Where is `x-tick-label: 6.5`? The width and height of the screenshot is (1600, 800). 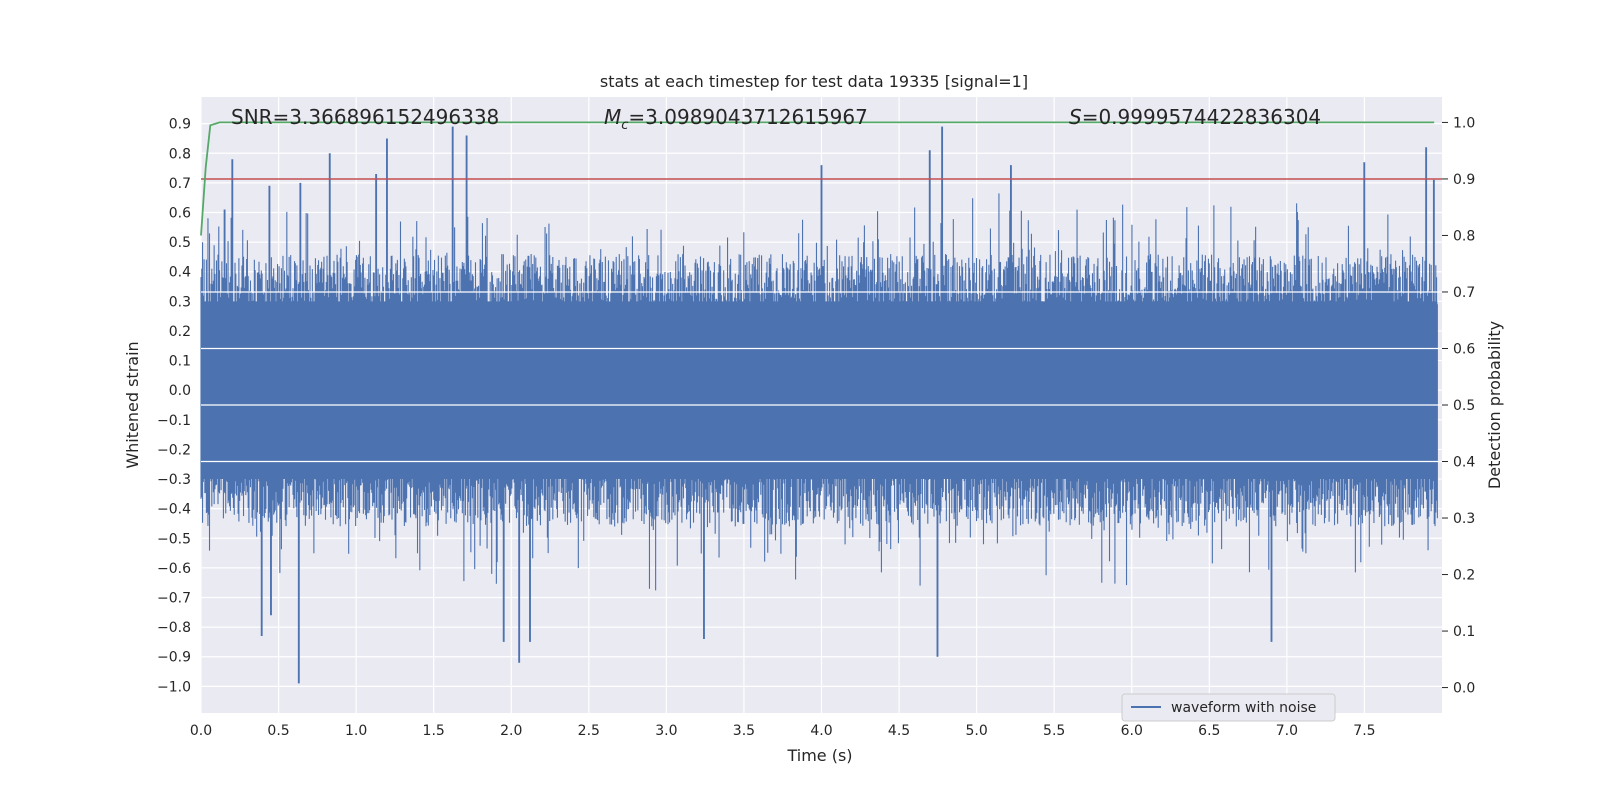
x-tick-label: 6.5 is located at coordinates (1209, 731).